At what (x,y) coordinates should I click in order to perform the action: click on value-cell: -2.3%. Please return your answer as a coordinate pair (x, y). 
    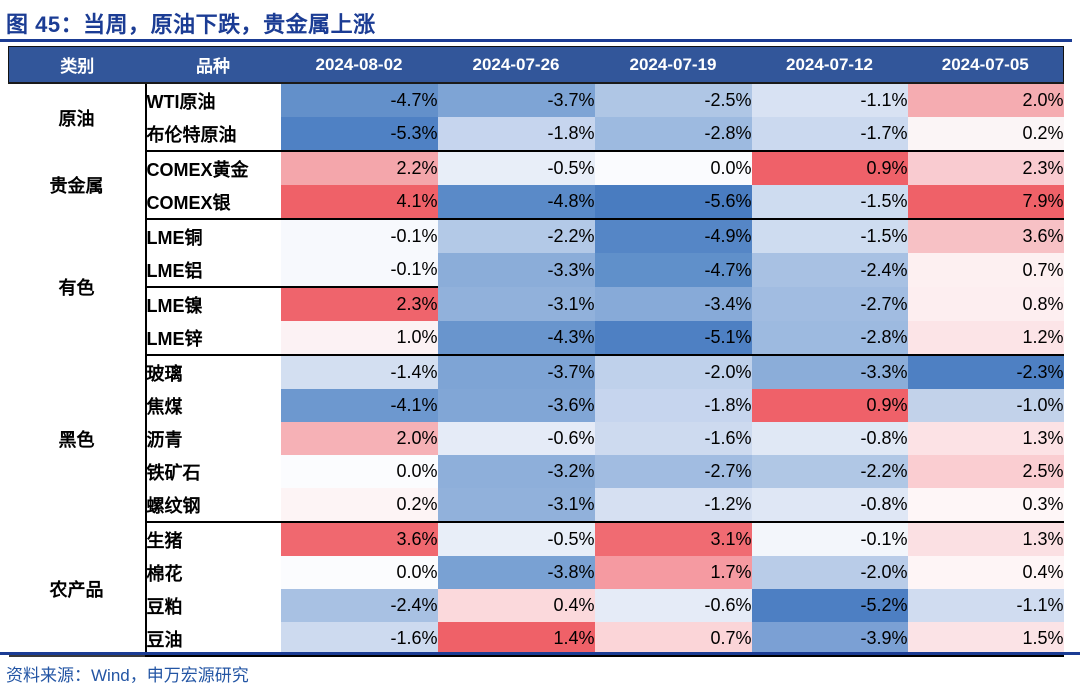
    Looking at the image, I should click on (985, 372).